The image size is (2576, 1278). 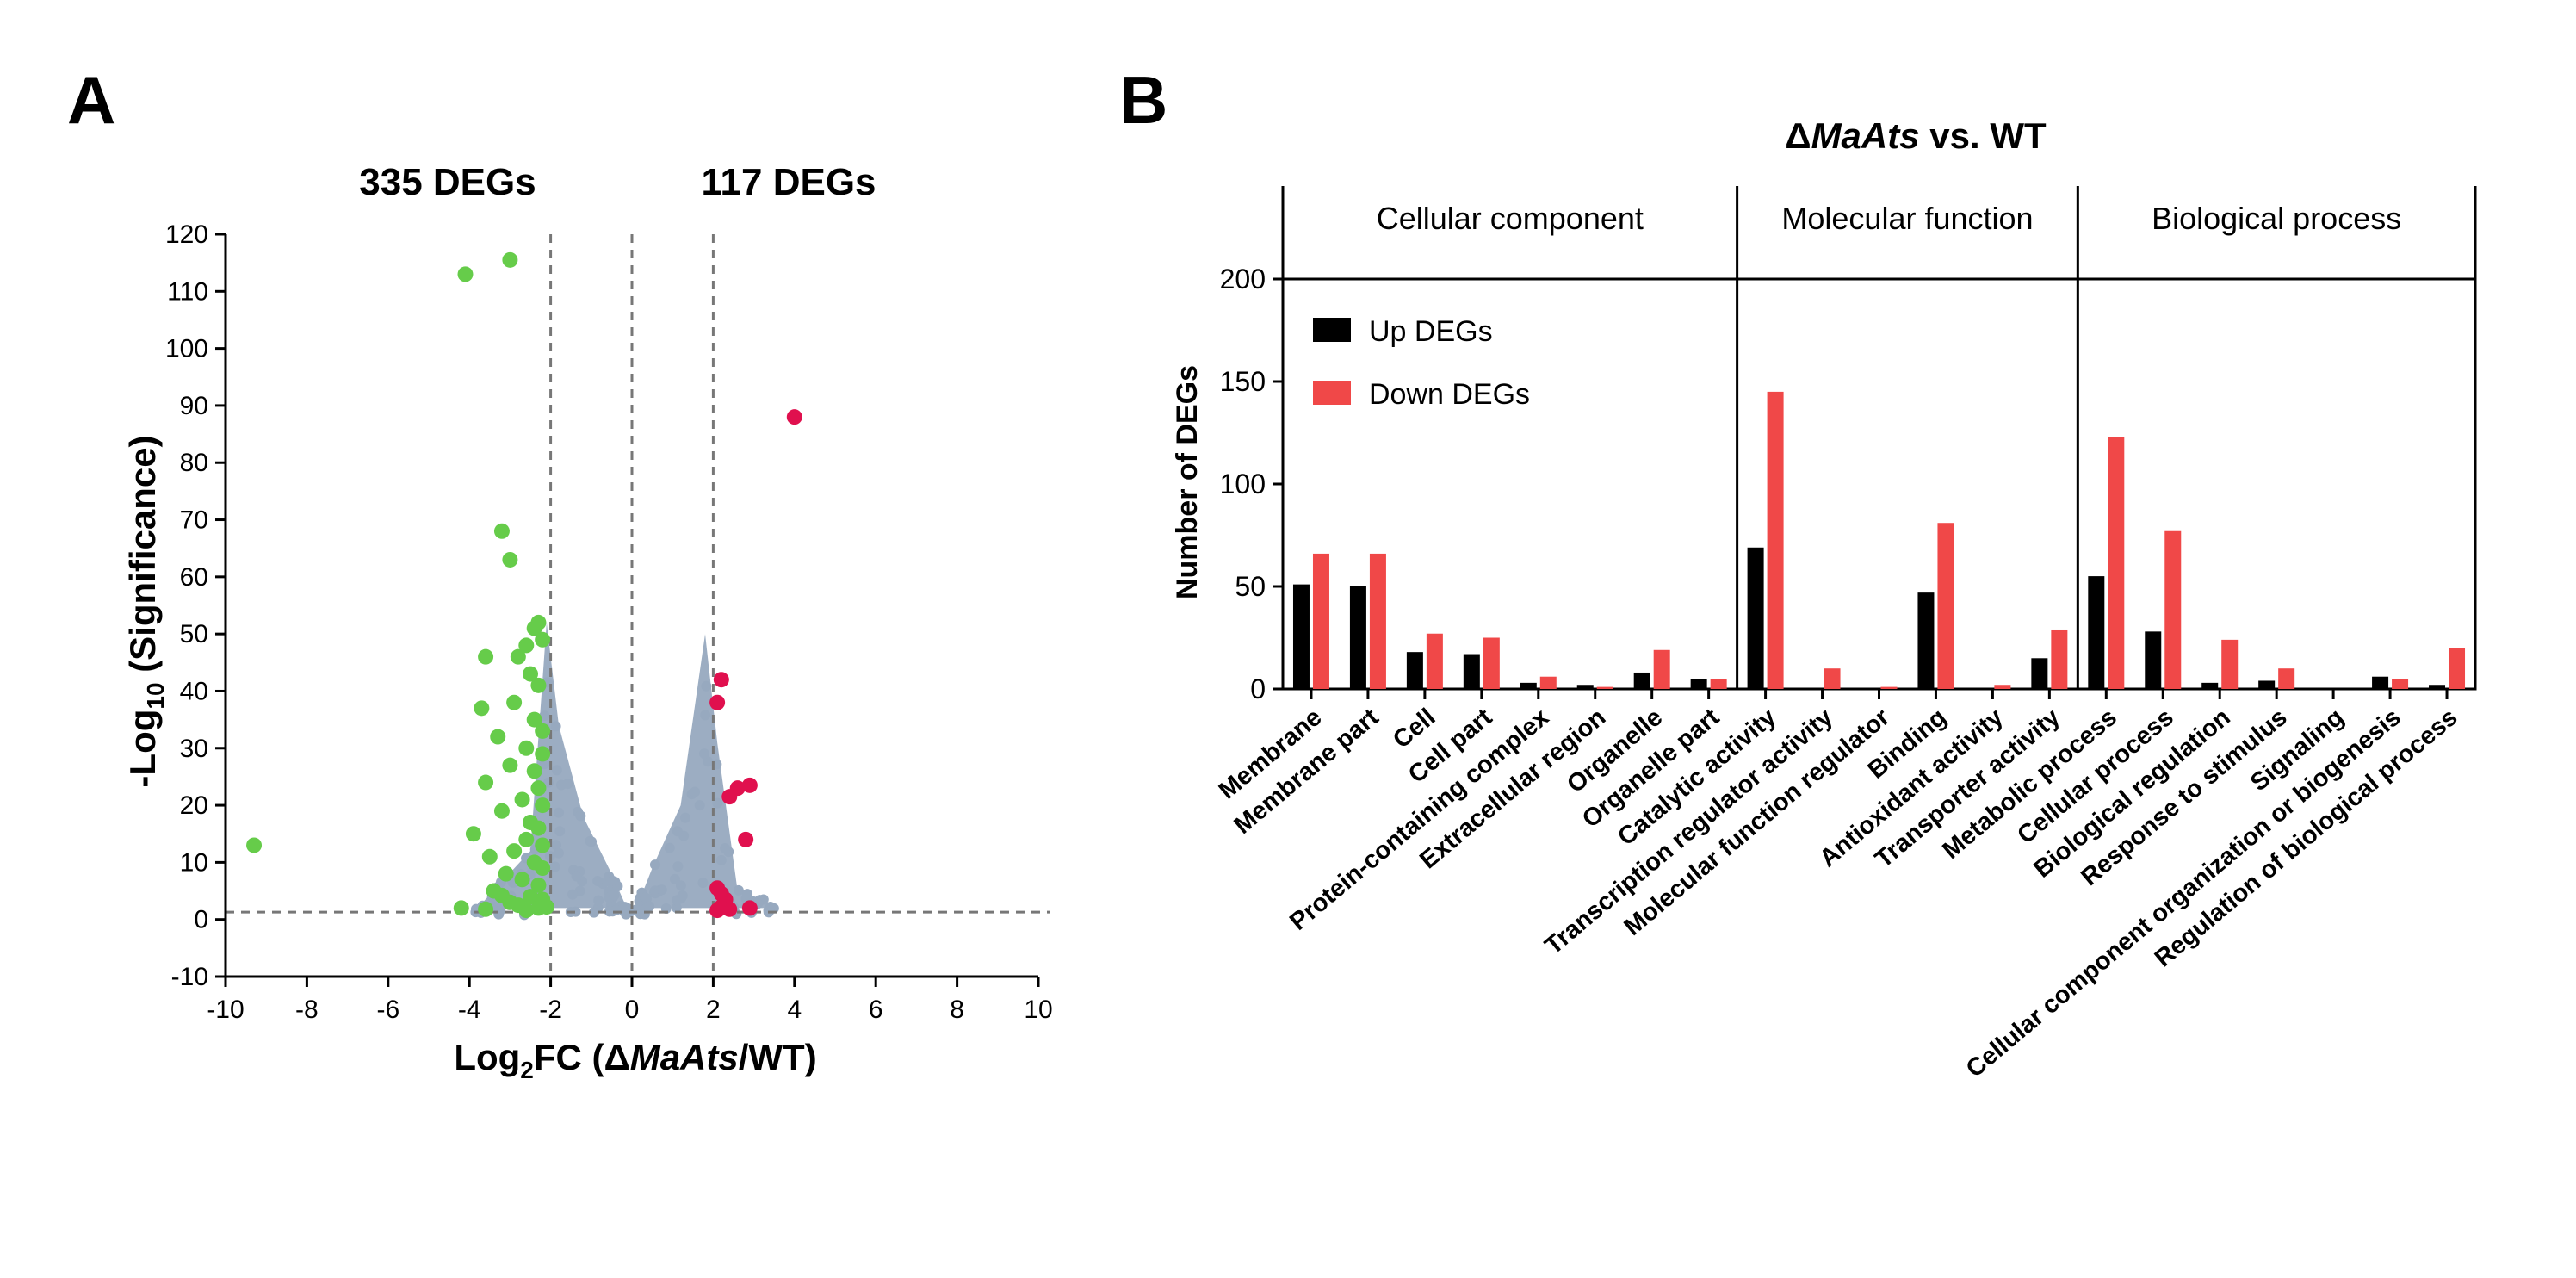 What do you see at coordinates (307, 1010) in the screenshot?
I see `x-tick-label: -8` at bounding box center [307, 1010].